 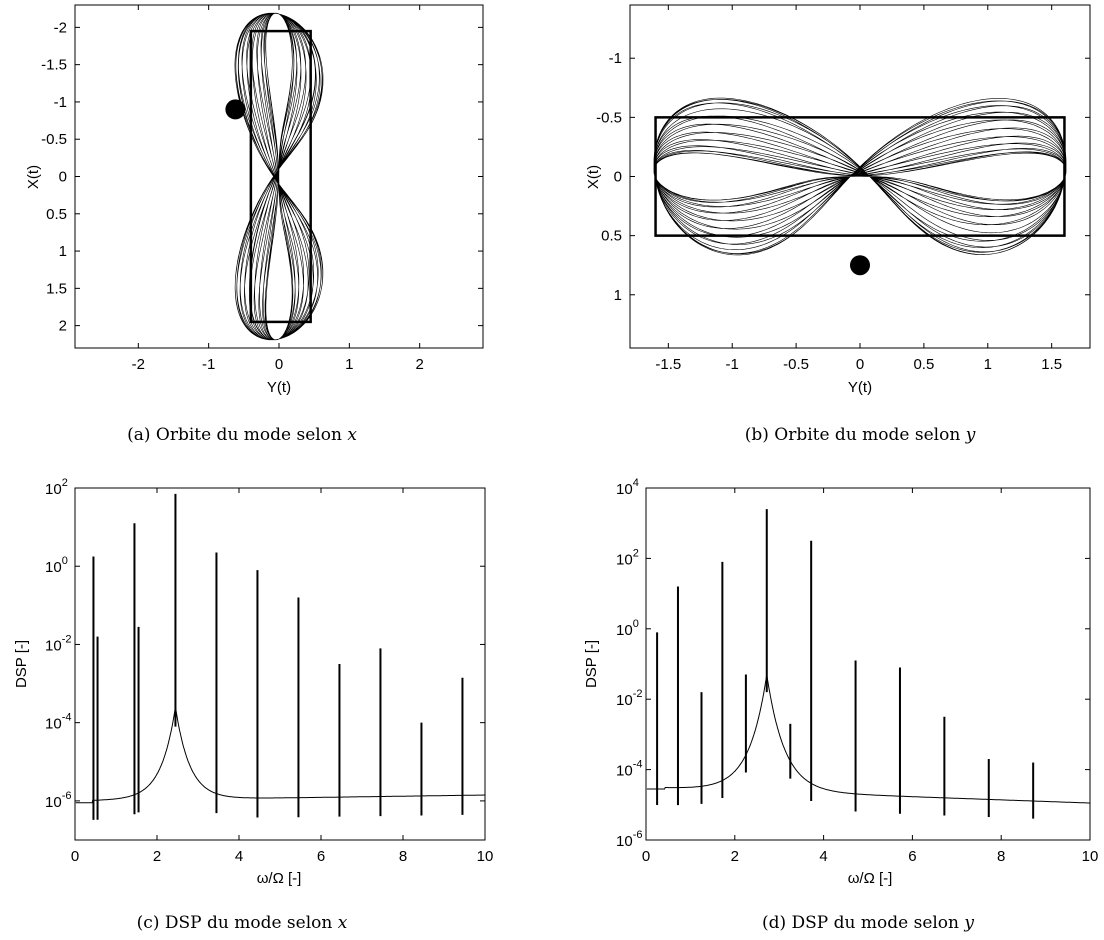 What do you see at coordinates (58, 722) in the screenshot?
I see `panel-c-ytick-label: 10⁻⁴` at bounding box center [58, 722].